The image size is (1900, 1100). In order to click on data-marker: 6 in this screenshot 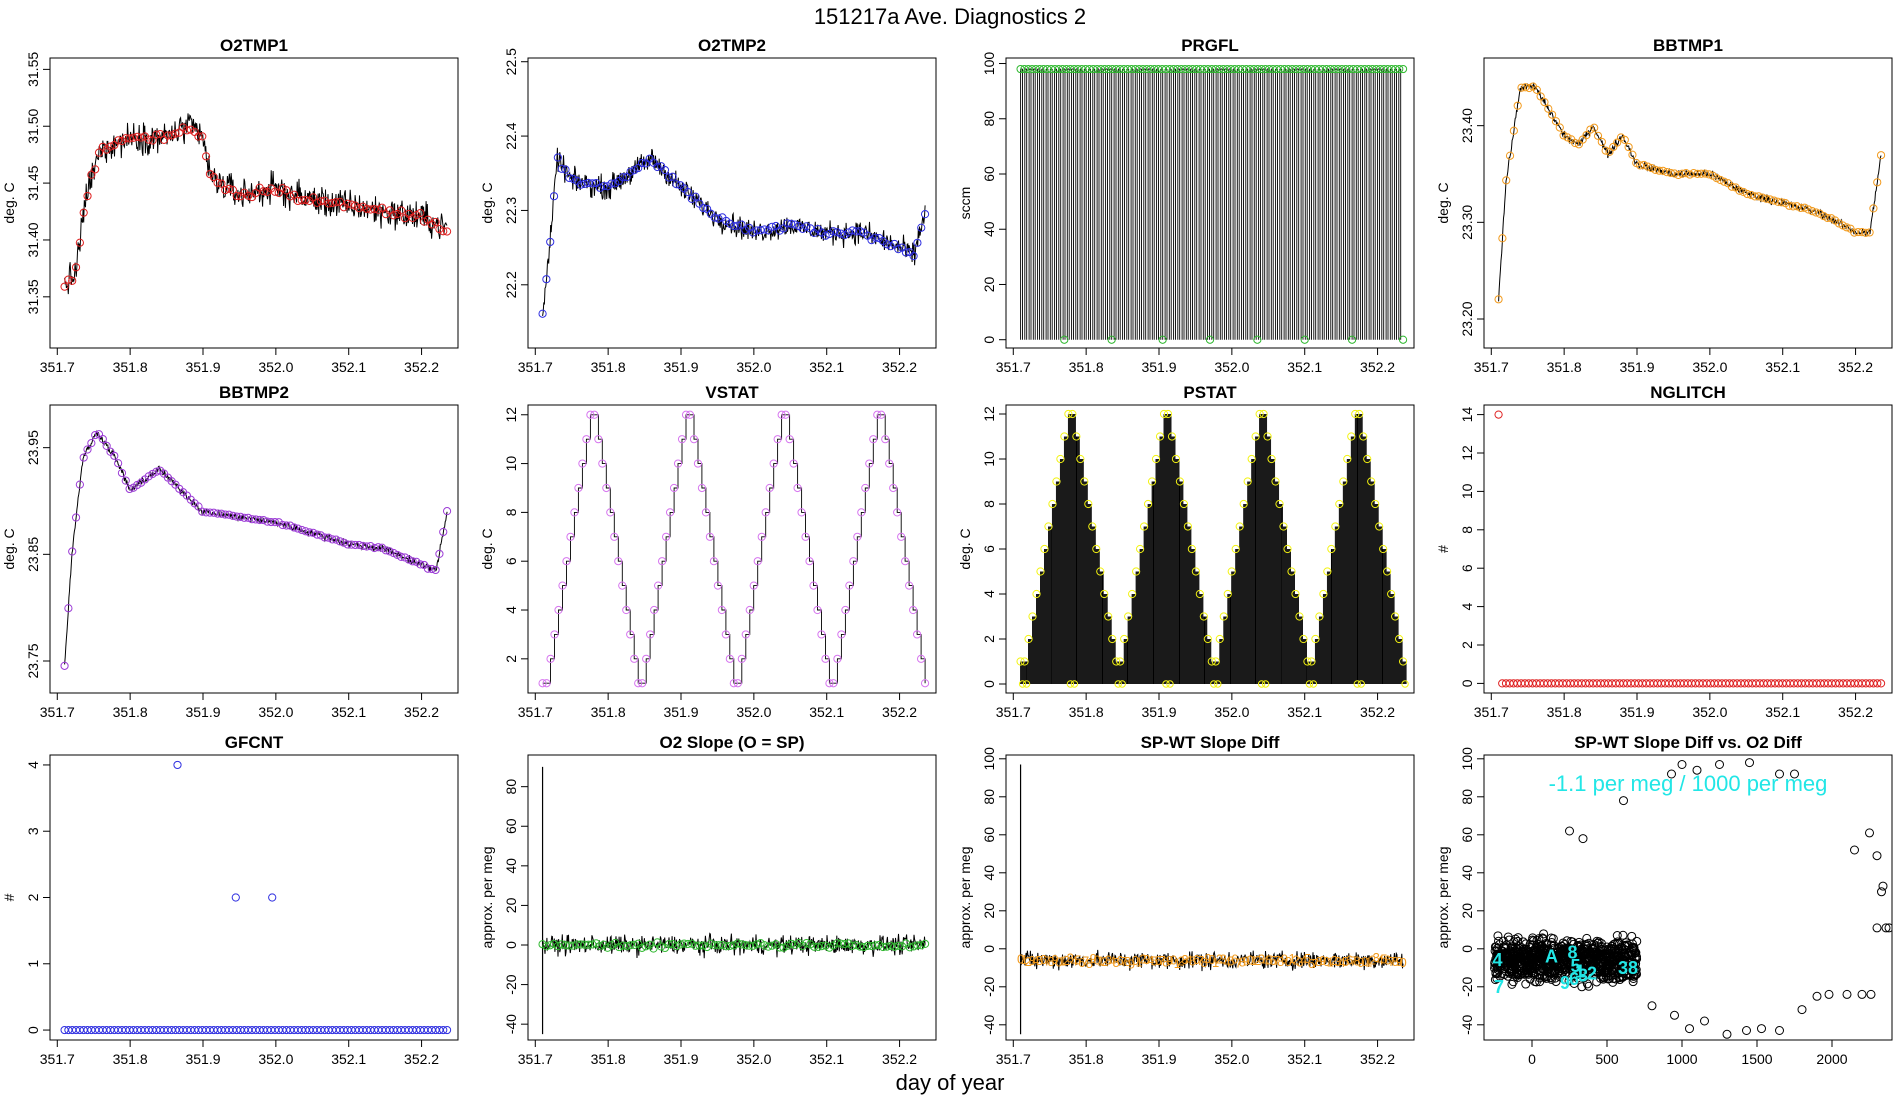, I will do `click(1043, 959)`.